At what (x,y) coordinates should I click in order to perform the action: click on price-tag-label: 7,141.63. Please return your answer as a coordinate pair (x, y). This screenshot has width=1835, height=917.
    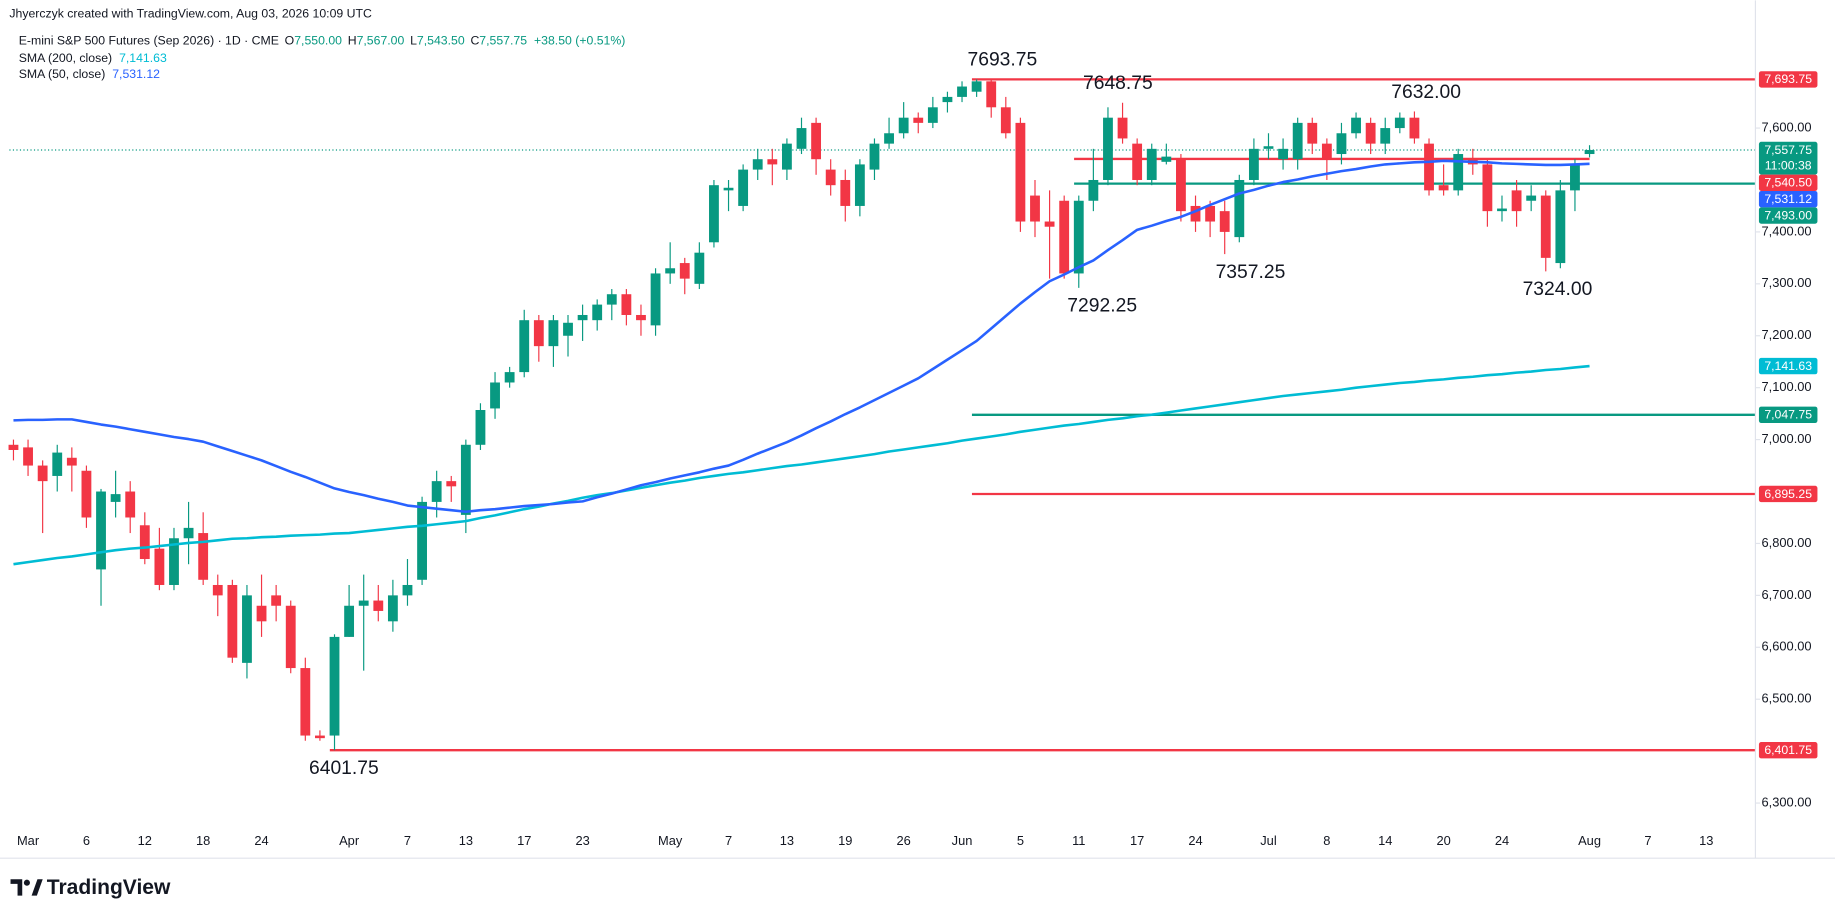
    Looking at the image, I should click on (1788, 366).